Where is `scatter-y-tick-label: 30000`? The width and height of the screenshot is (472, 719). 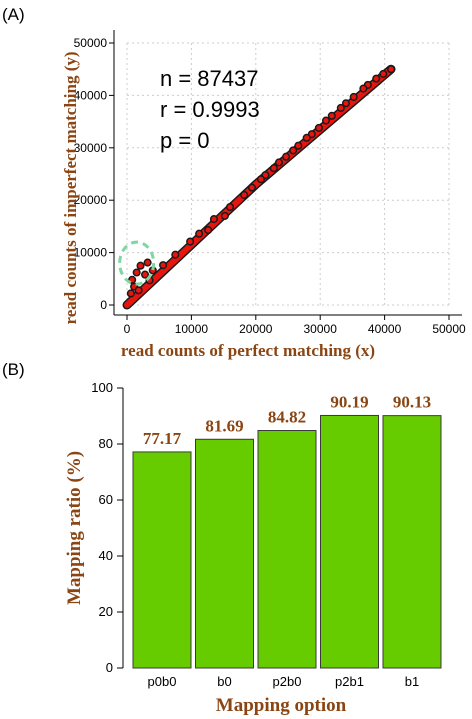
scatter-y-tick-label: 30000 is located at coordinates (91, 148).